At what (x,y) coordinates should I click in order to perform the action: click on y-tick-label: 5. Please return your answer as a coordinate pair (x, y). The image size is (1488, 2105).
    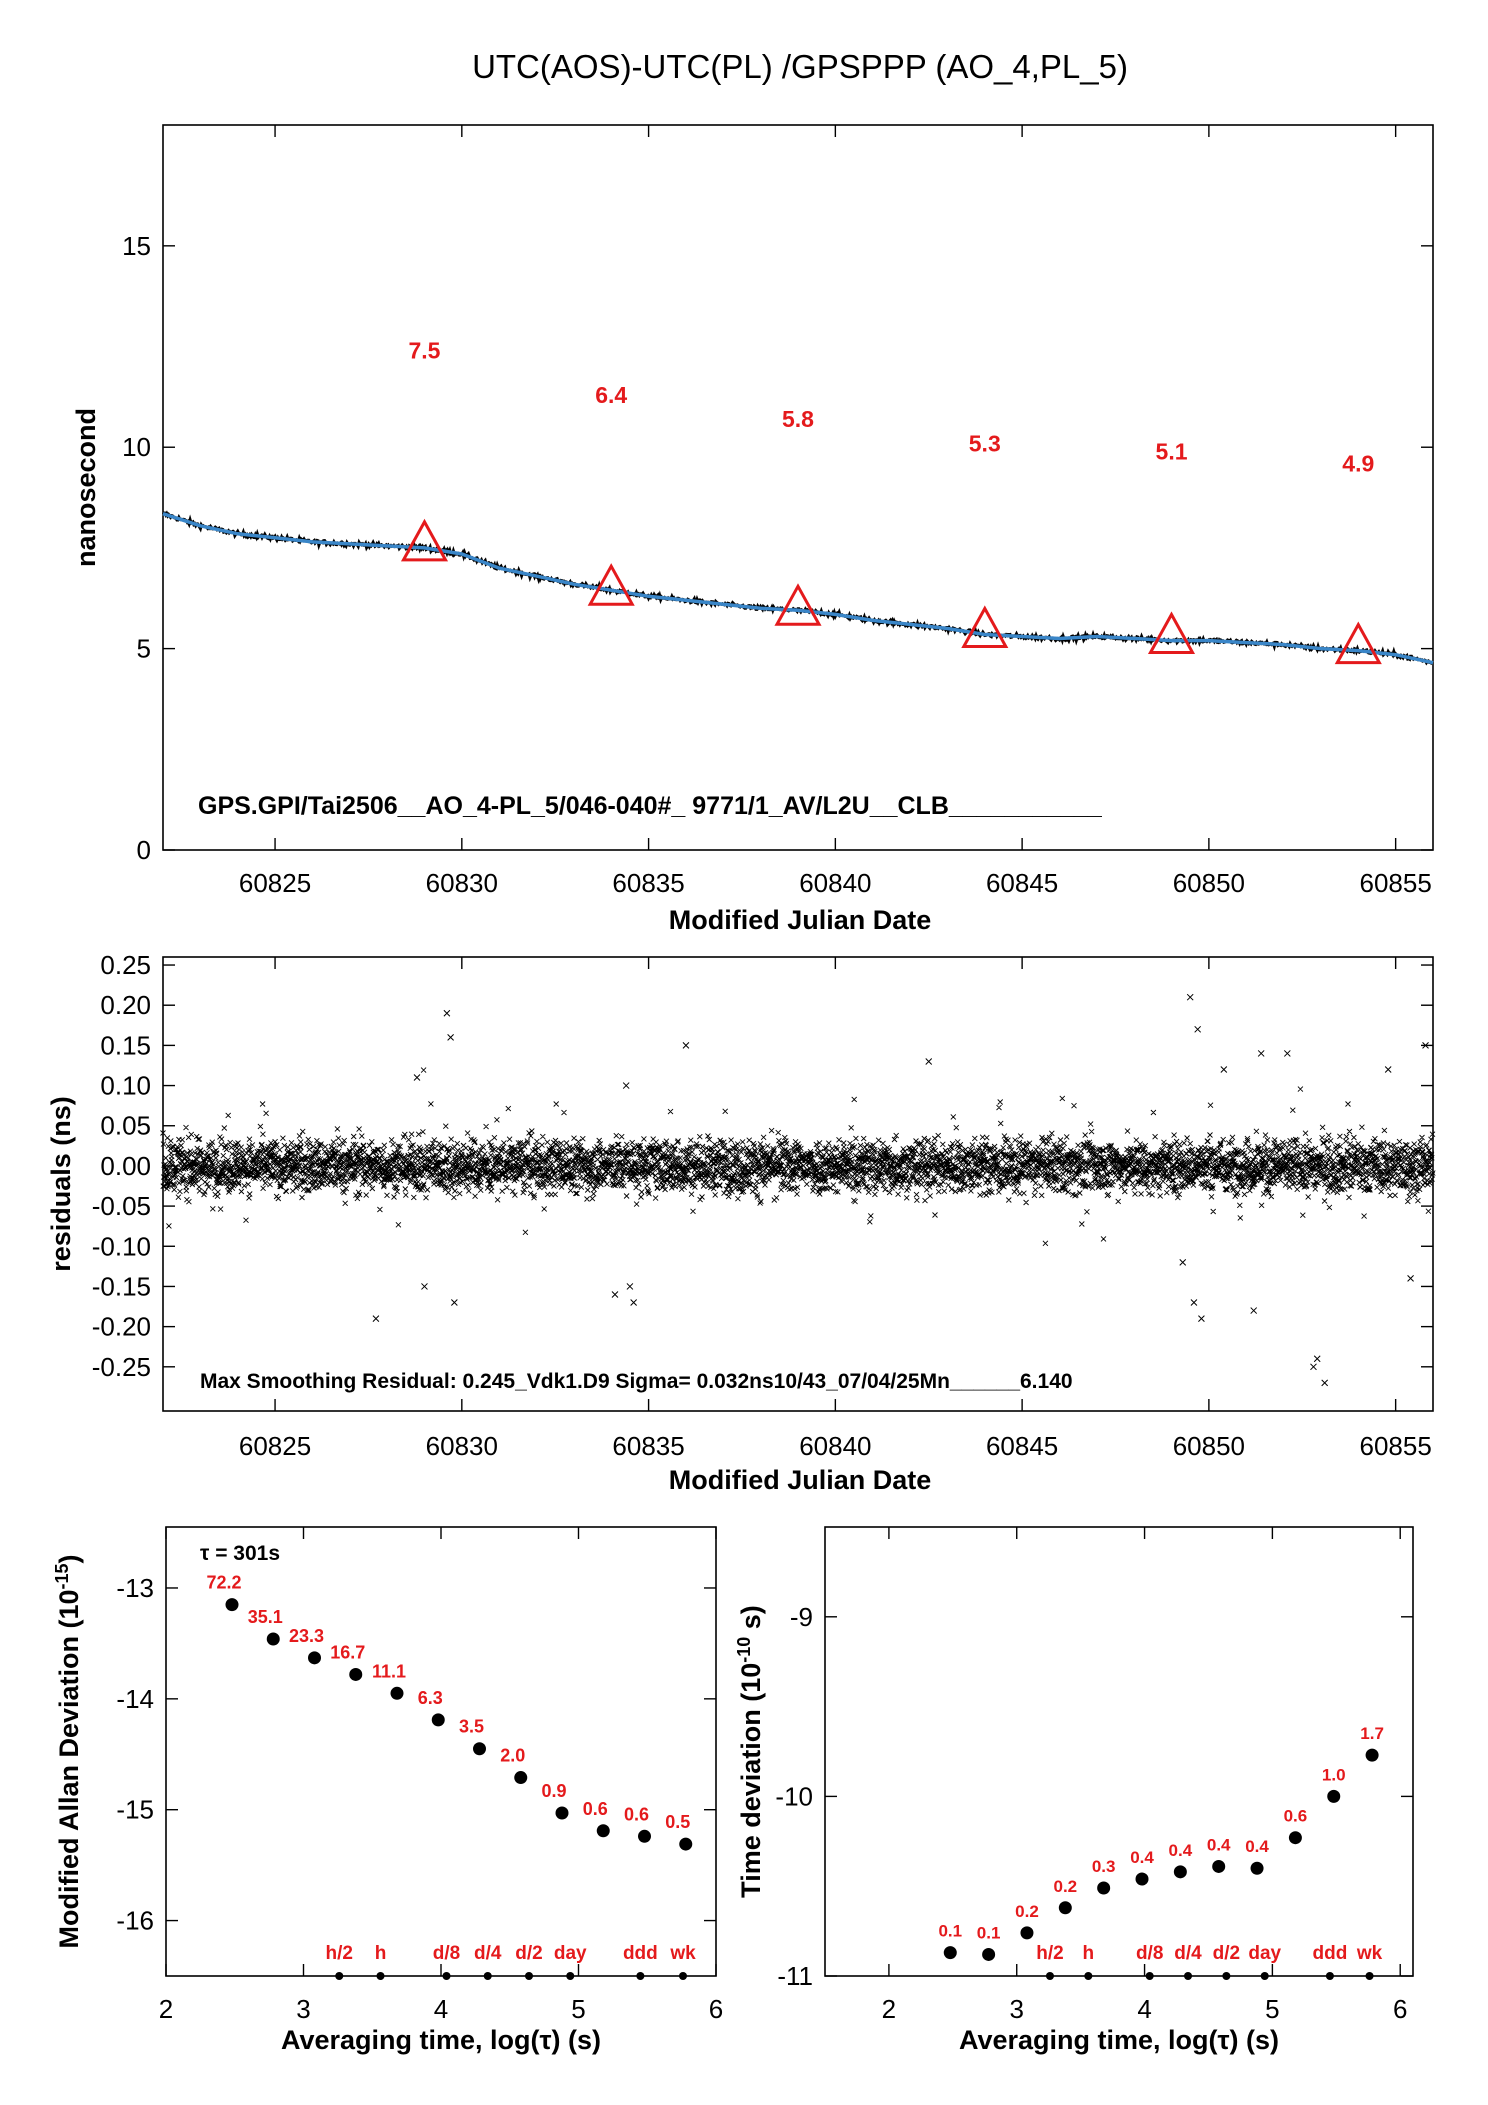
    Looking at the image, I should click on (144, 649).